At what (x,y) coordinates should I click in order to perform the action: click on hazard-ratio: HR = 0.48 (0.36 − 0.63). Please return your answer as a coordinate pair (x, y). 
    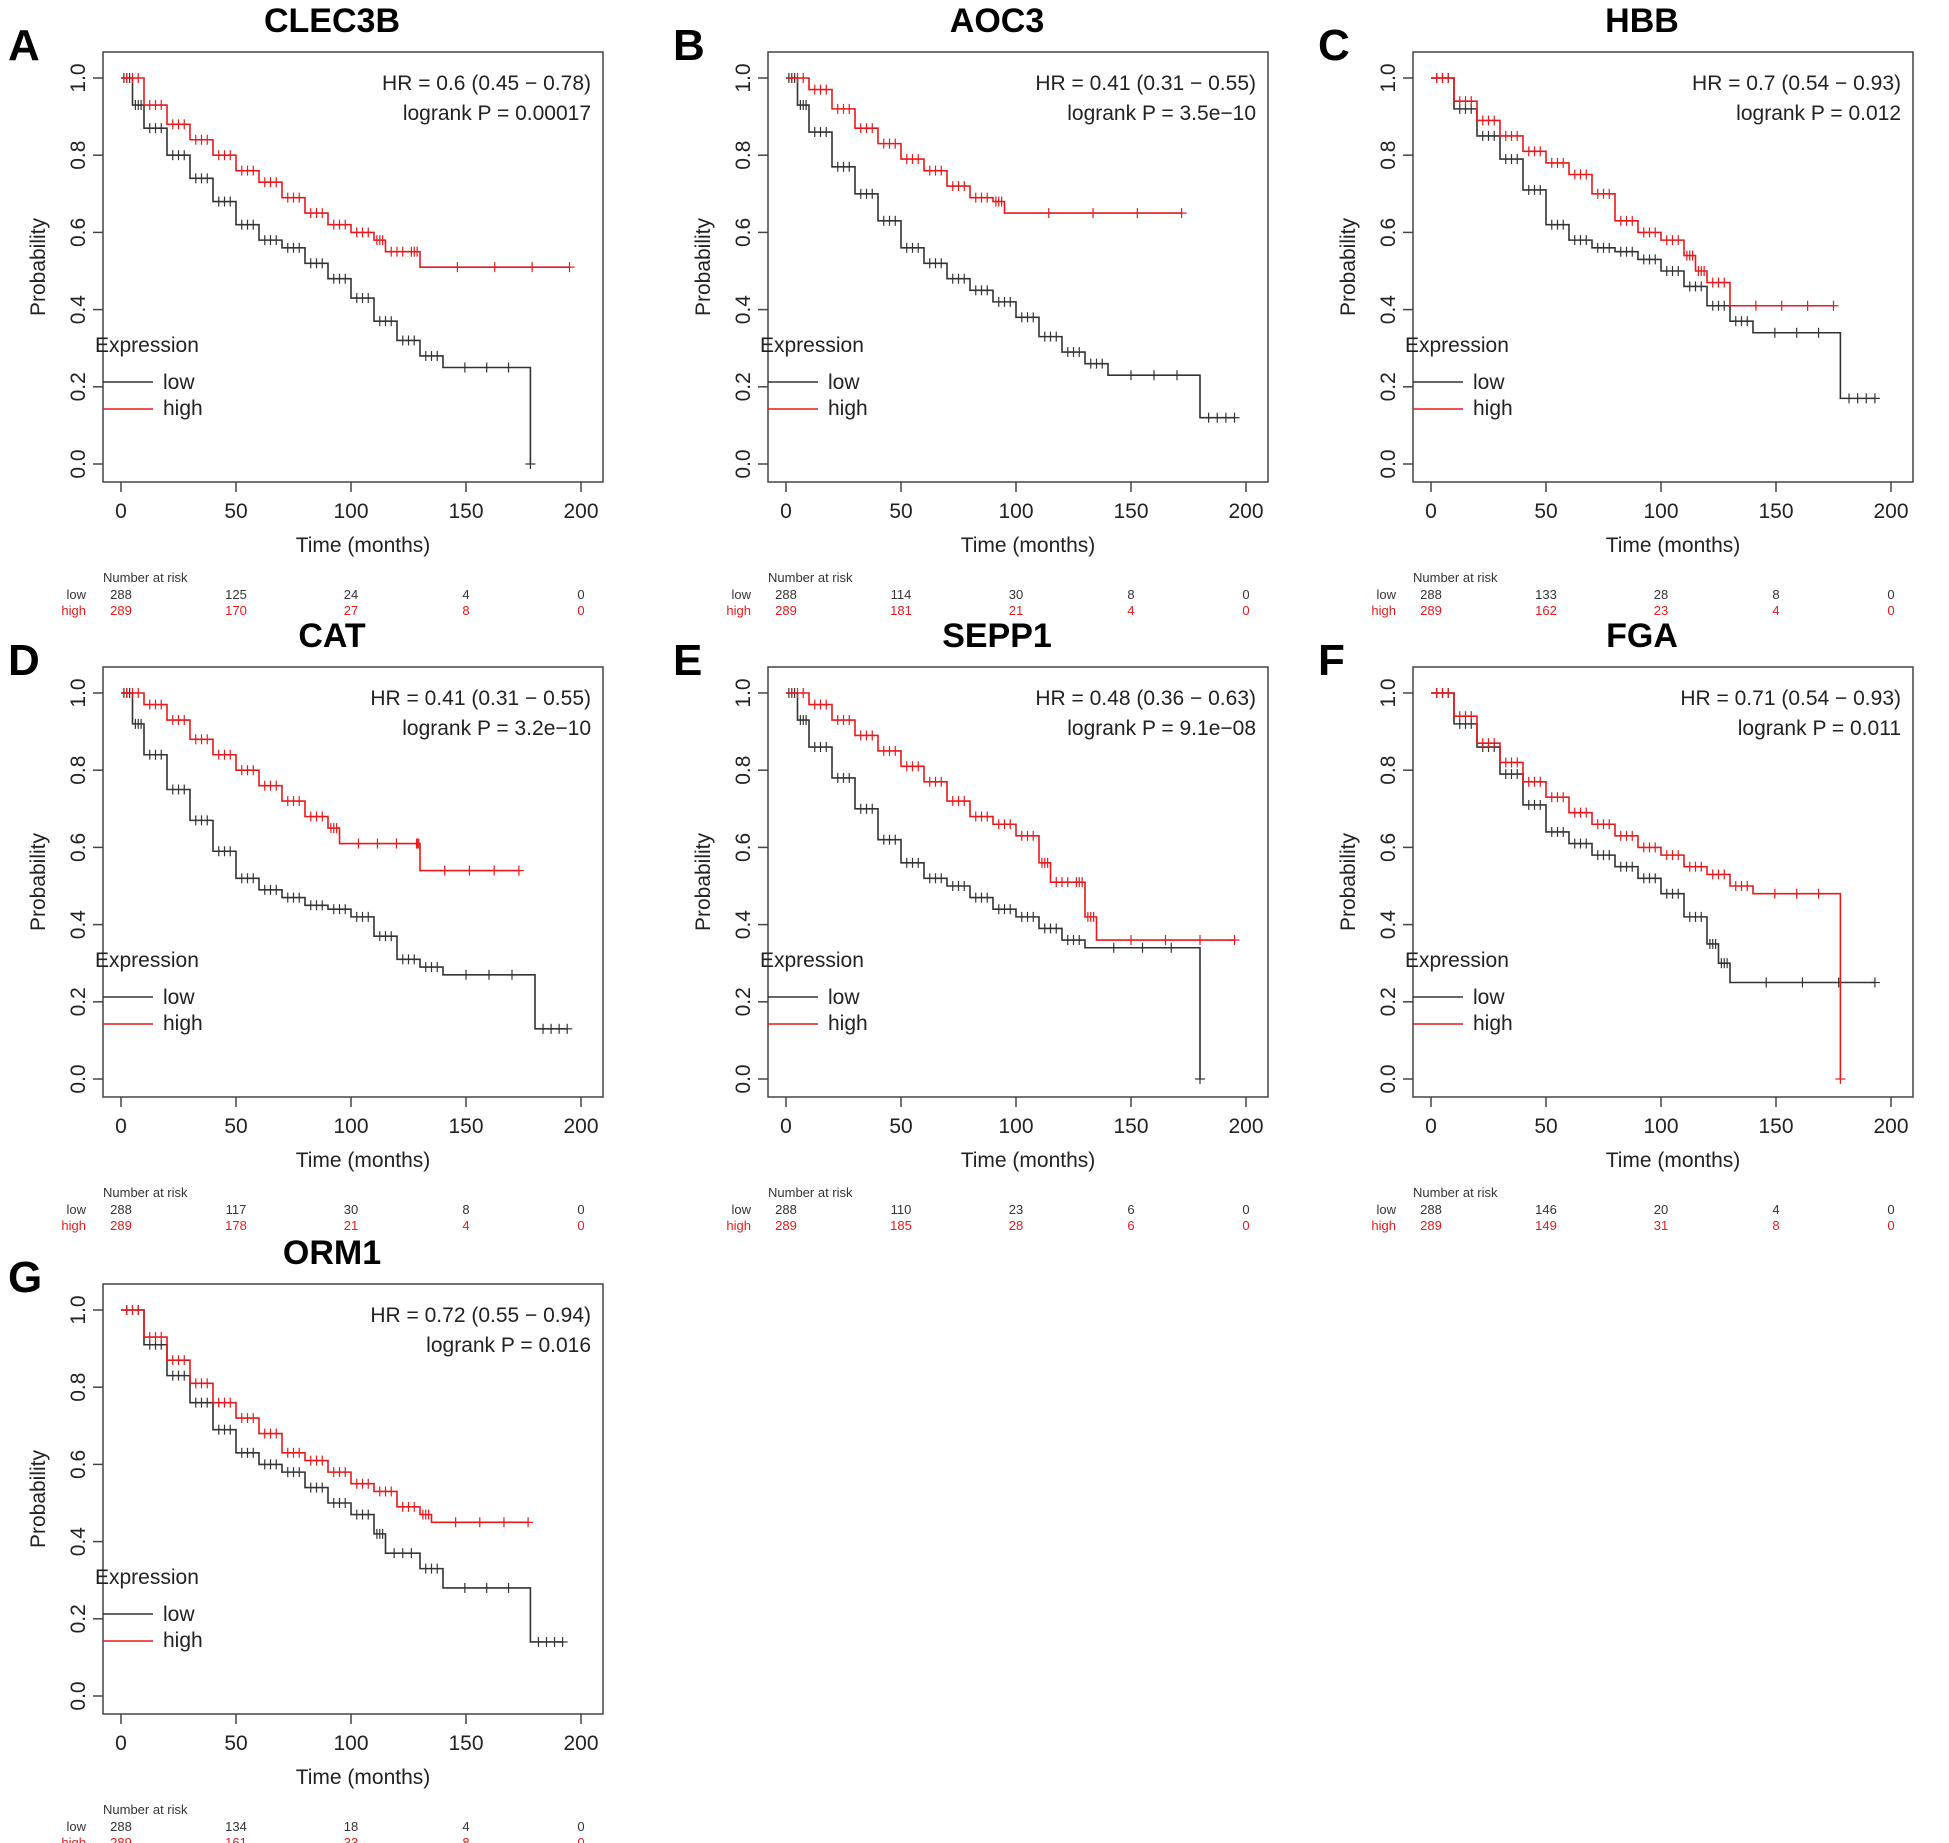
    Looking at the image, I should click on (1145, 698).